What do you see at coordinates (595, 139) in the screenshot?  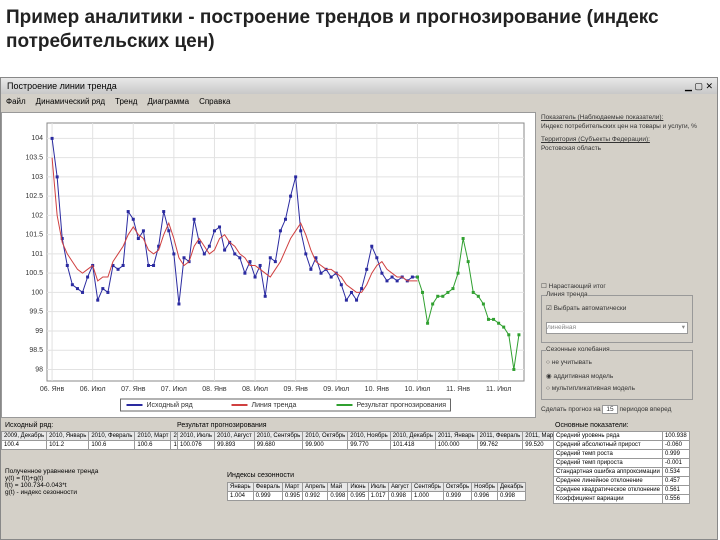 I see `label: Территория (Субъекты Федерации):` at bounding box center [595, 139].